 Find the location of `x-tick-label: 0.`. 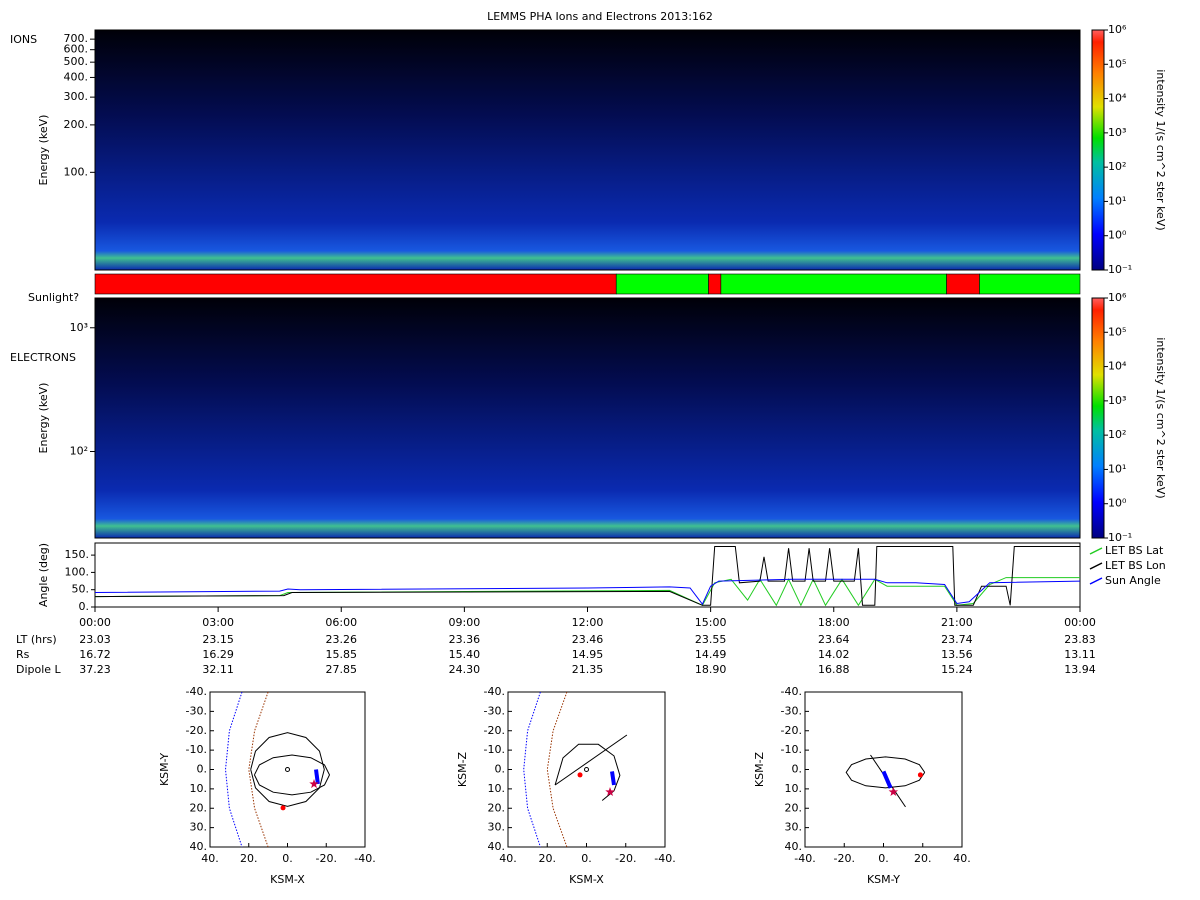

x-tick-label: 0. is located at coordinates (287, 858).